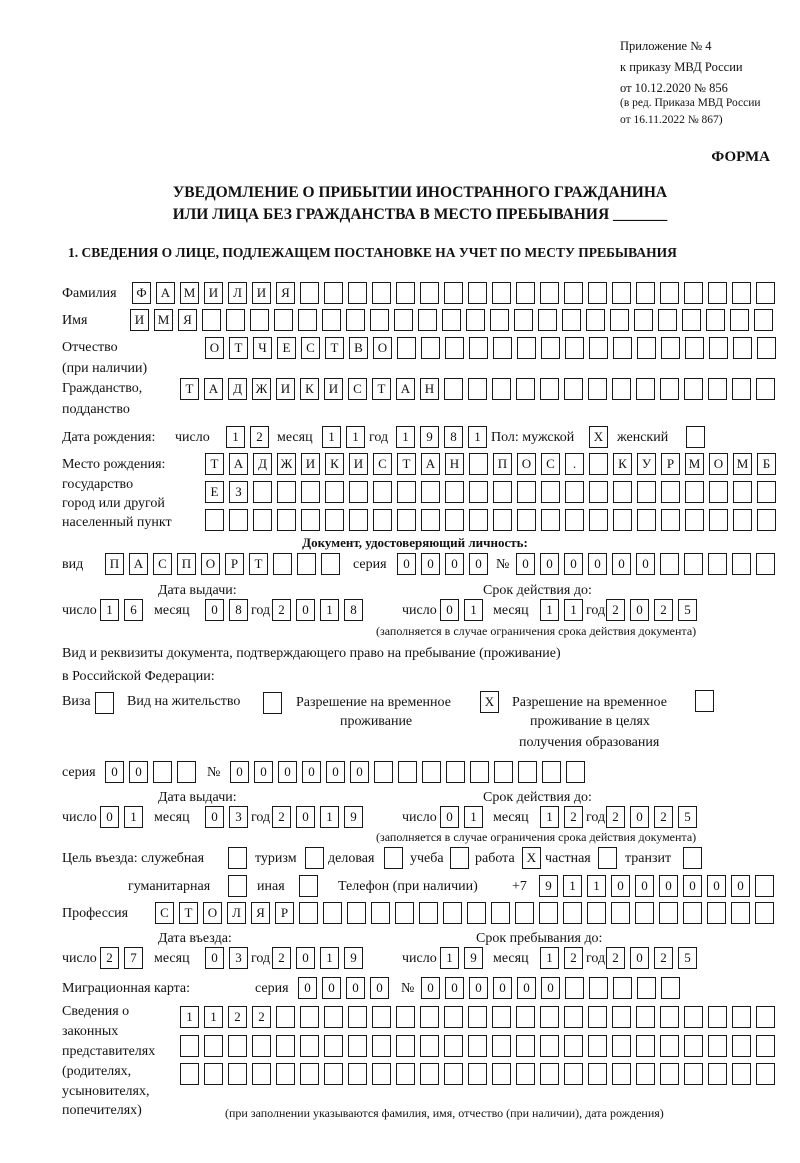 The height and width of the screenshot is (1163, 800). Describe the element at coordinates (687, 958) in the screenshot. I see `input-cell: 5` at that location.